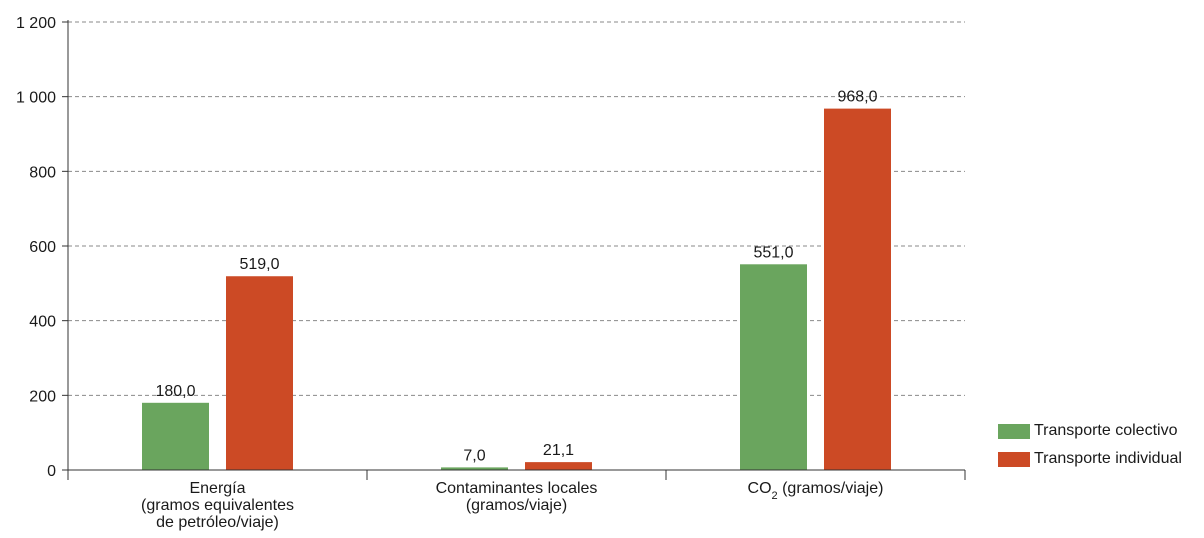 The width and height of the screenshot is (1204, 538). What do you see at coordinates (516, 505) in the screenshot?
I see `x-category-label: (gramos/viaje)` at bounding box center [516, 505].